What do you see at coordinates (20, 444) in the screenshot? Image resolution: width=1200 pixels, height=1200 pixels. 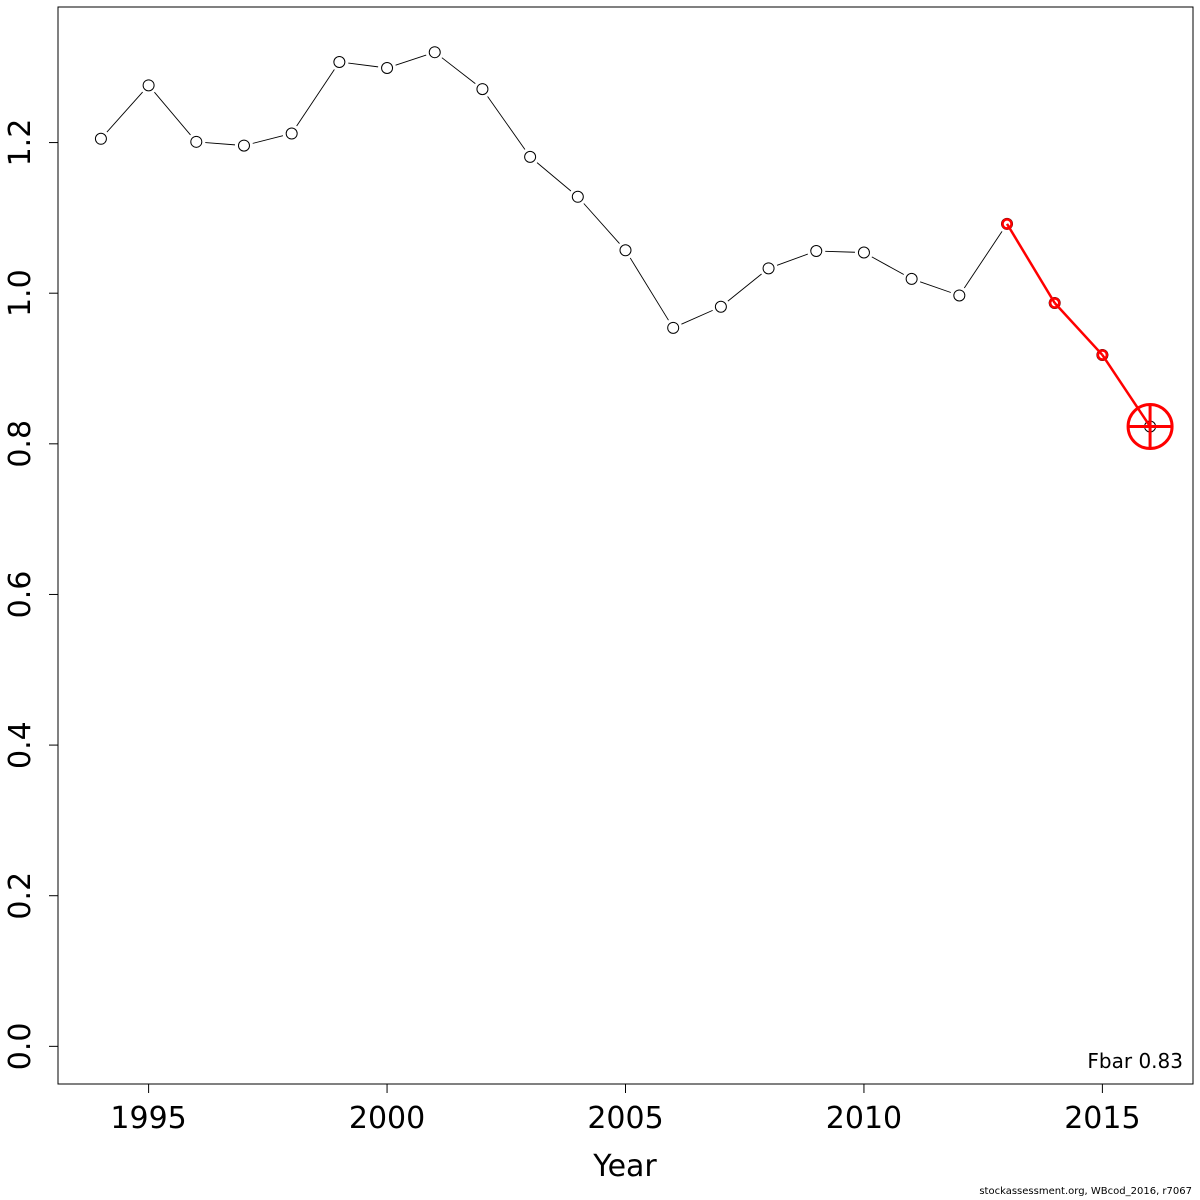 I see `y-tick-label: 0.8` at bounding box center [20, 444].